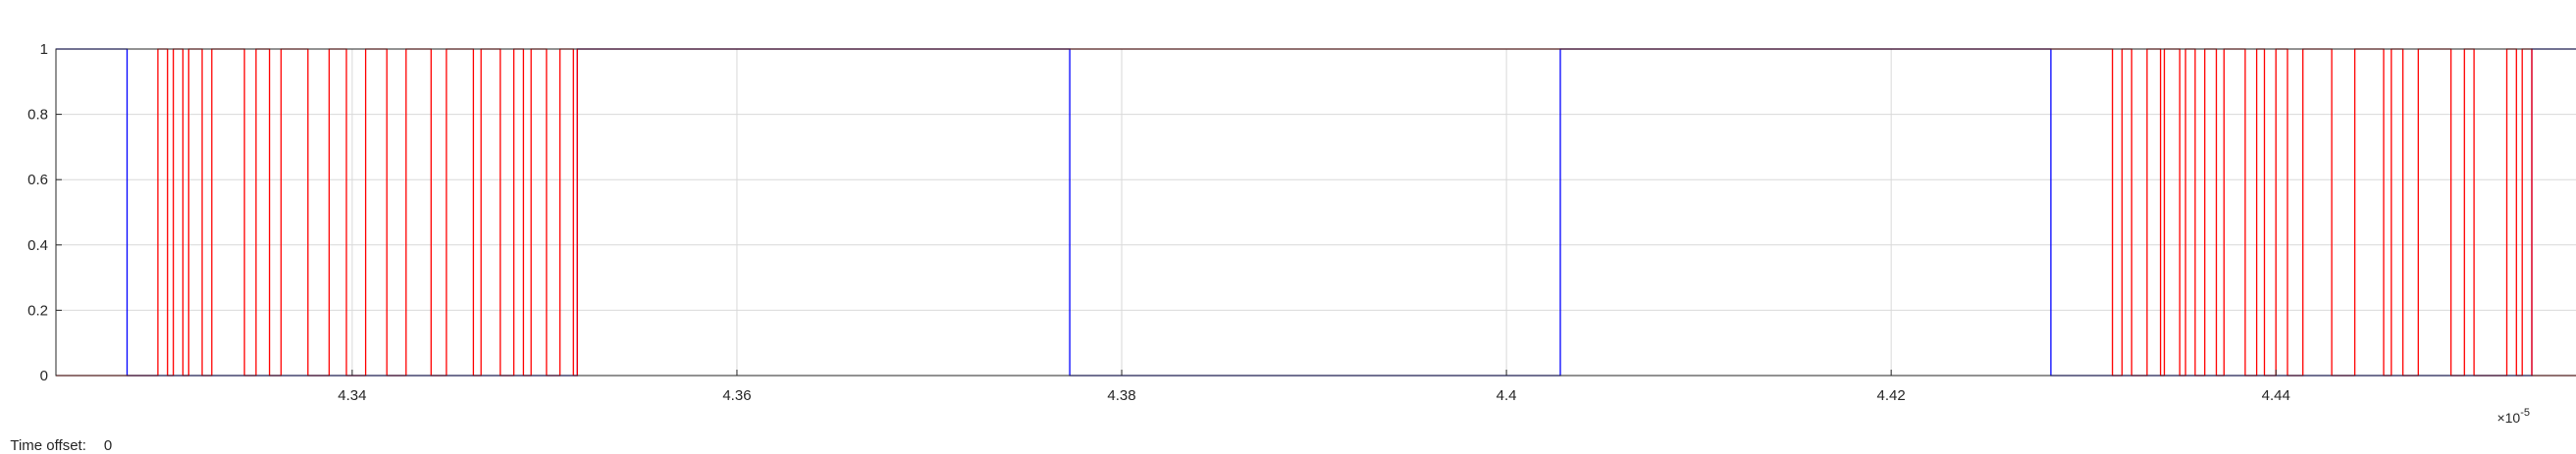 The width and height of the screenshot is (2576, 454). What do you see at coordinates (48, 446) in the screenshot?
I see `time-offset-label: Time offset:` at bounding box center [48, 446].